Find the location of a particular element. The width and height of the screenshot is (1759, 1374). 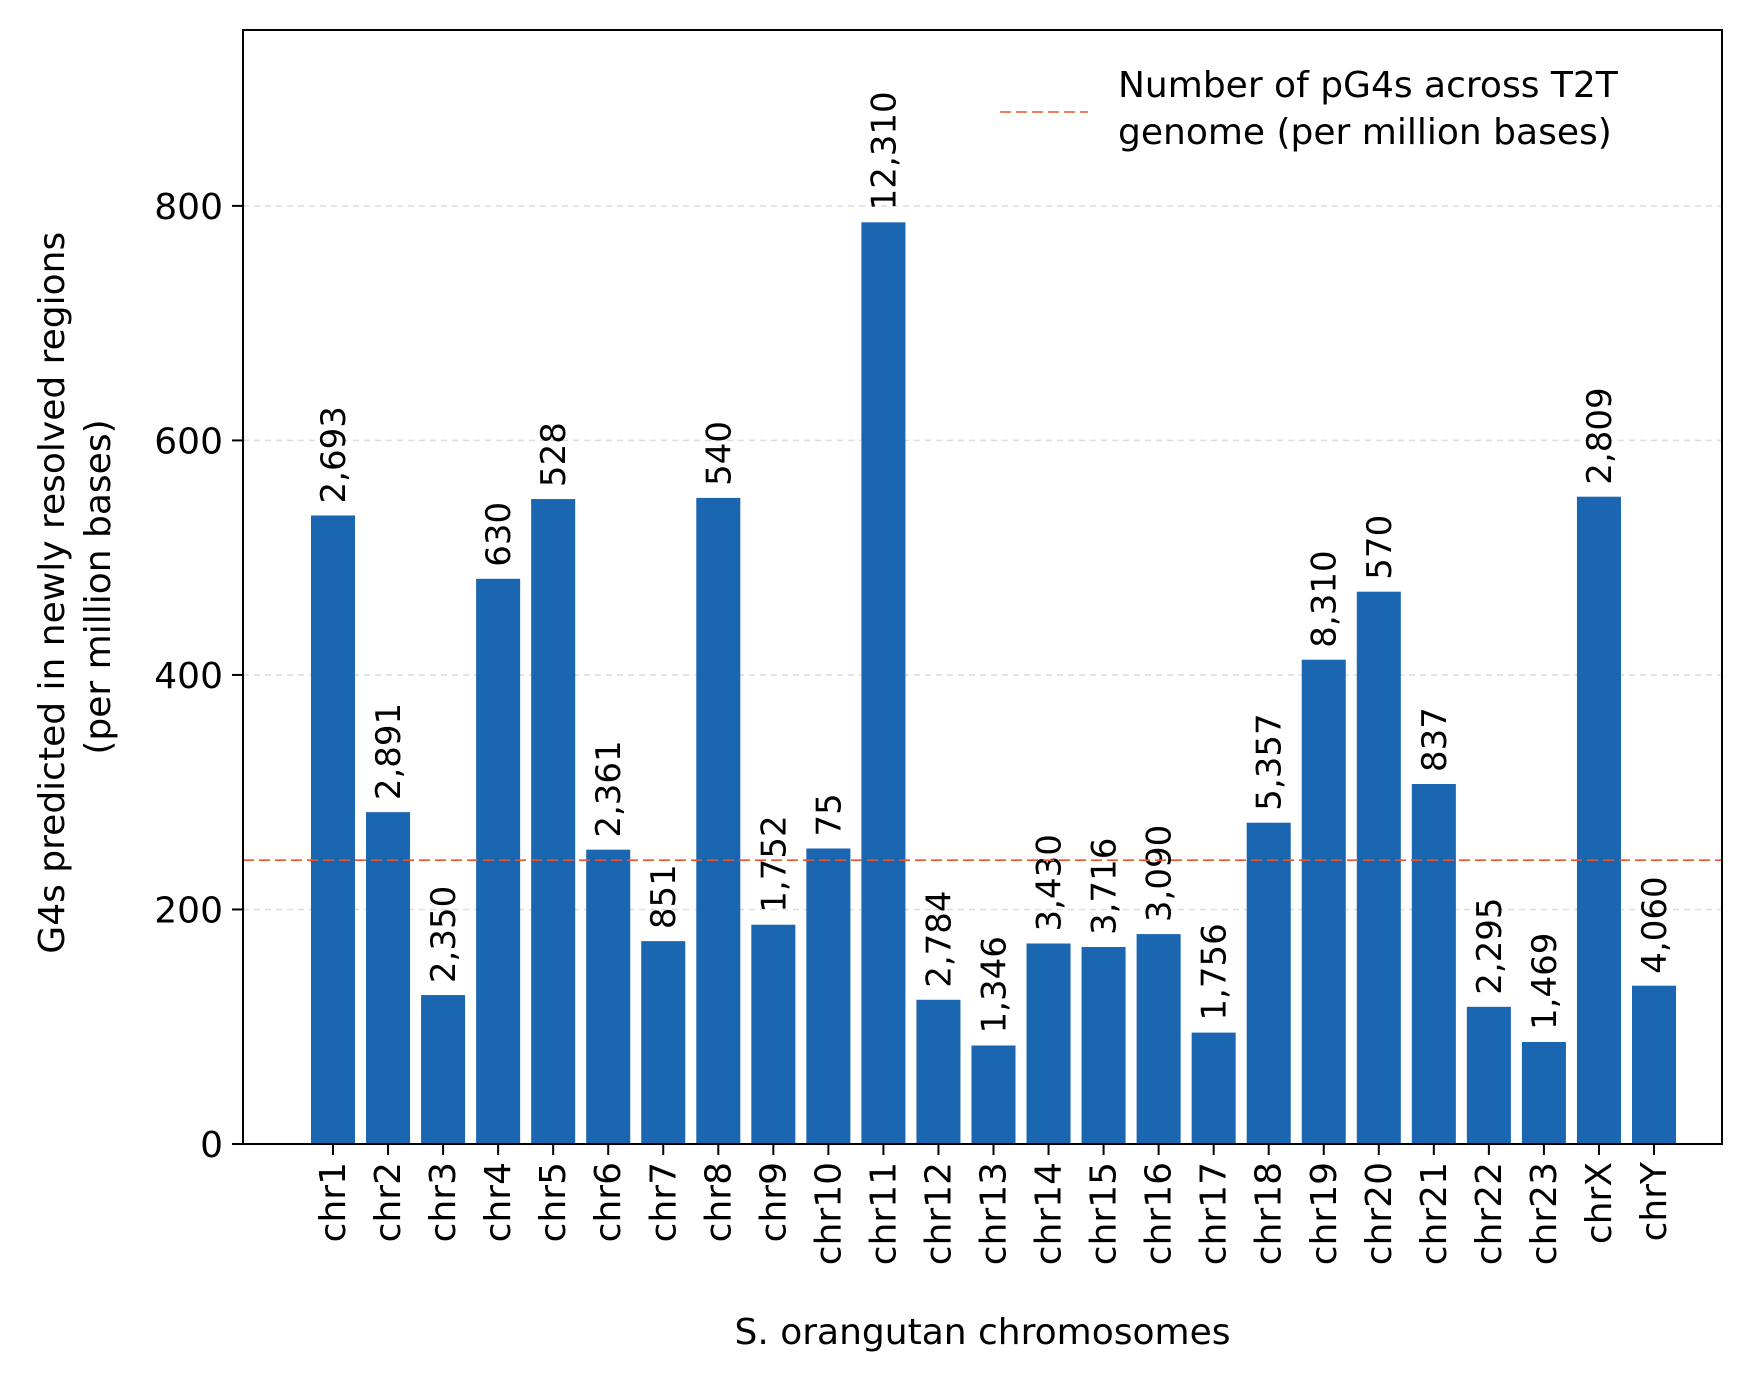

x-tick-label: chr1 is located at coordinates (333, 1202).